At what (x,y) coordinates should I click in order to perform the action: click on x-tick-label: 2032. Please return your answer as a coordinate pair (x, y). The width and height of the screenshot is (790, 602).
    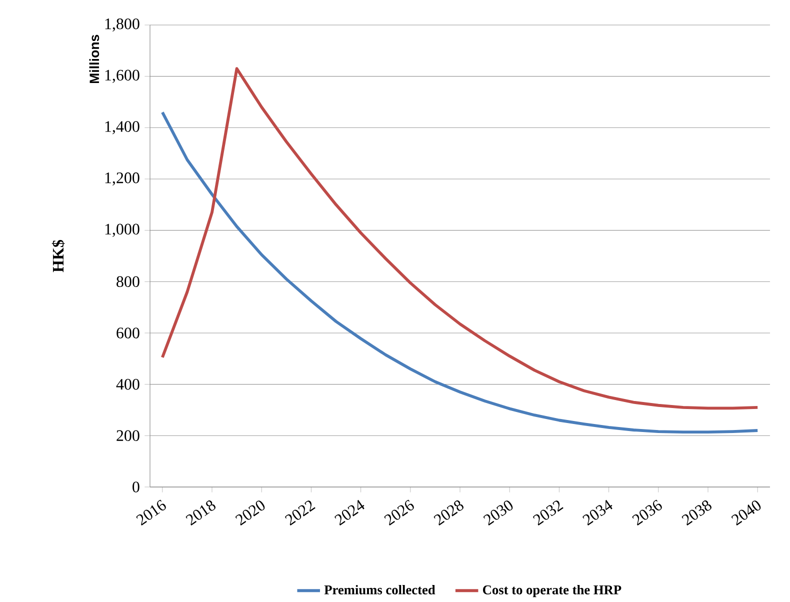
    Looking at the image, I should click on (548, 513).